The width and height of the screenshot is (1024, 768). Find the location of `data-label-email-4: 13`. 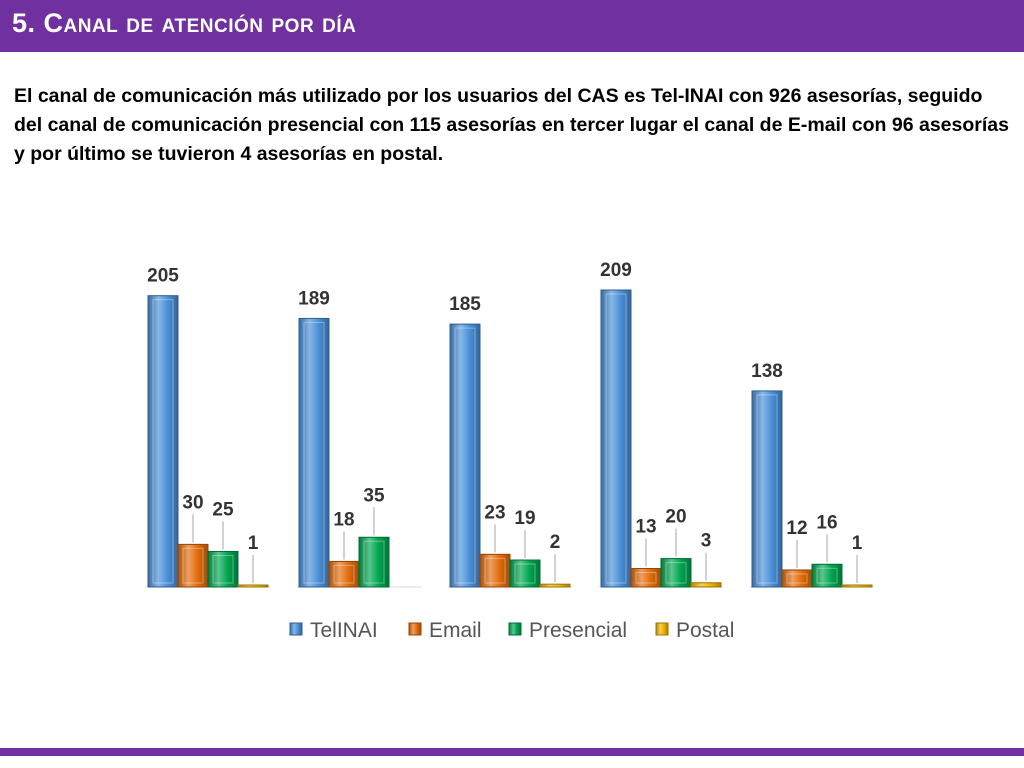

data-label-email-4: 13 is located at coordinates (645, 527).